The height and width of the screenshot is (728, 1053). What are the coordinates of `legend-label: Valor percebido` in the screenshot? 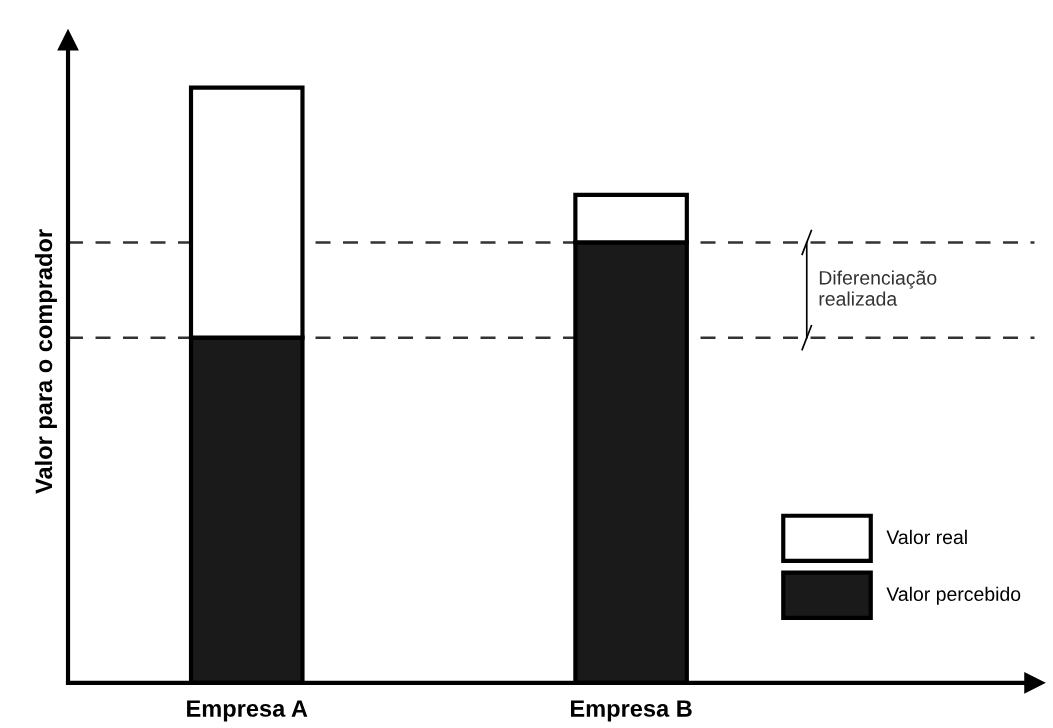 It's located at (953, 595).